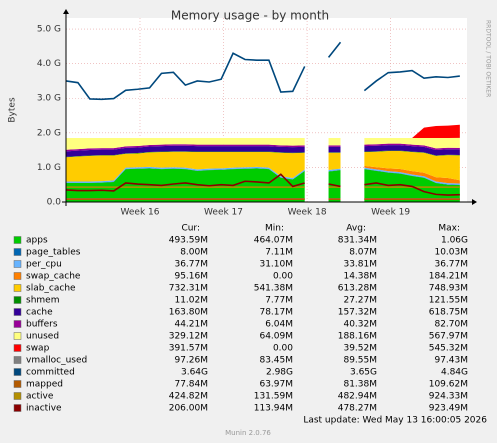  Describe the element at coordinates (279, 301) in the screenshot. I see `legend-stat: 7.77M` at that location.